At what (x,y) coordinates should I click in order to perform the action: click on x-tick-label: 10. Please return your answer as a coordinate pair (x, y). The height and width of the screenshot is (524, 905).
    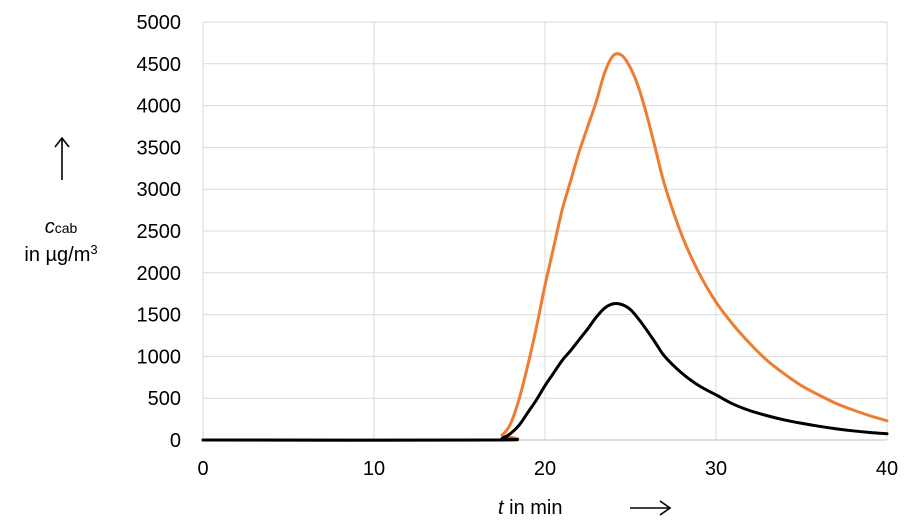
    Looking at the image, I should click on (374, 469).